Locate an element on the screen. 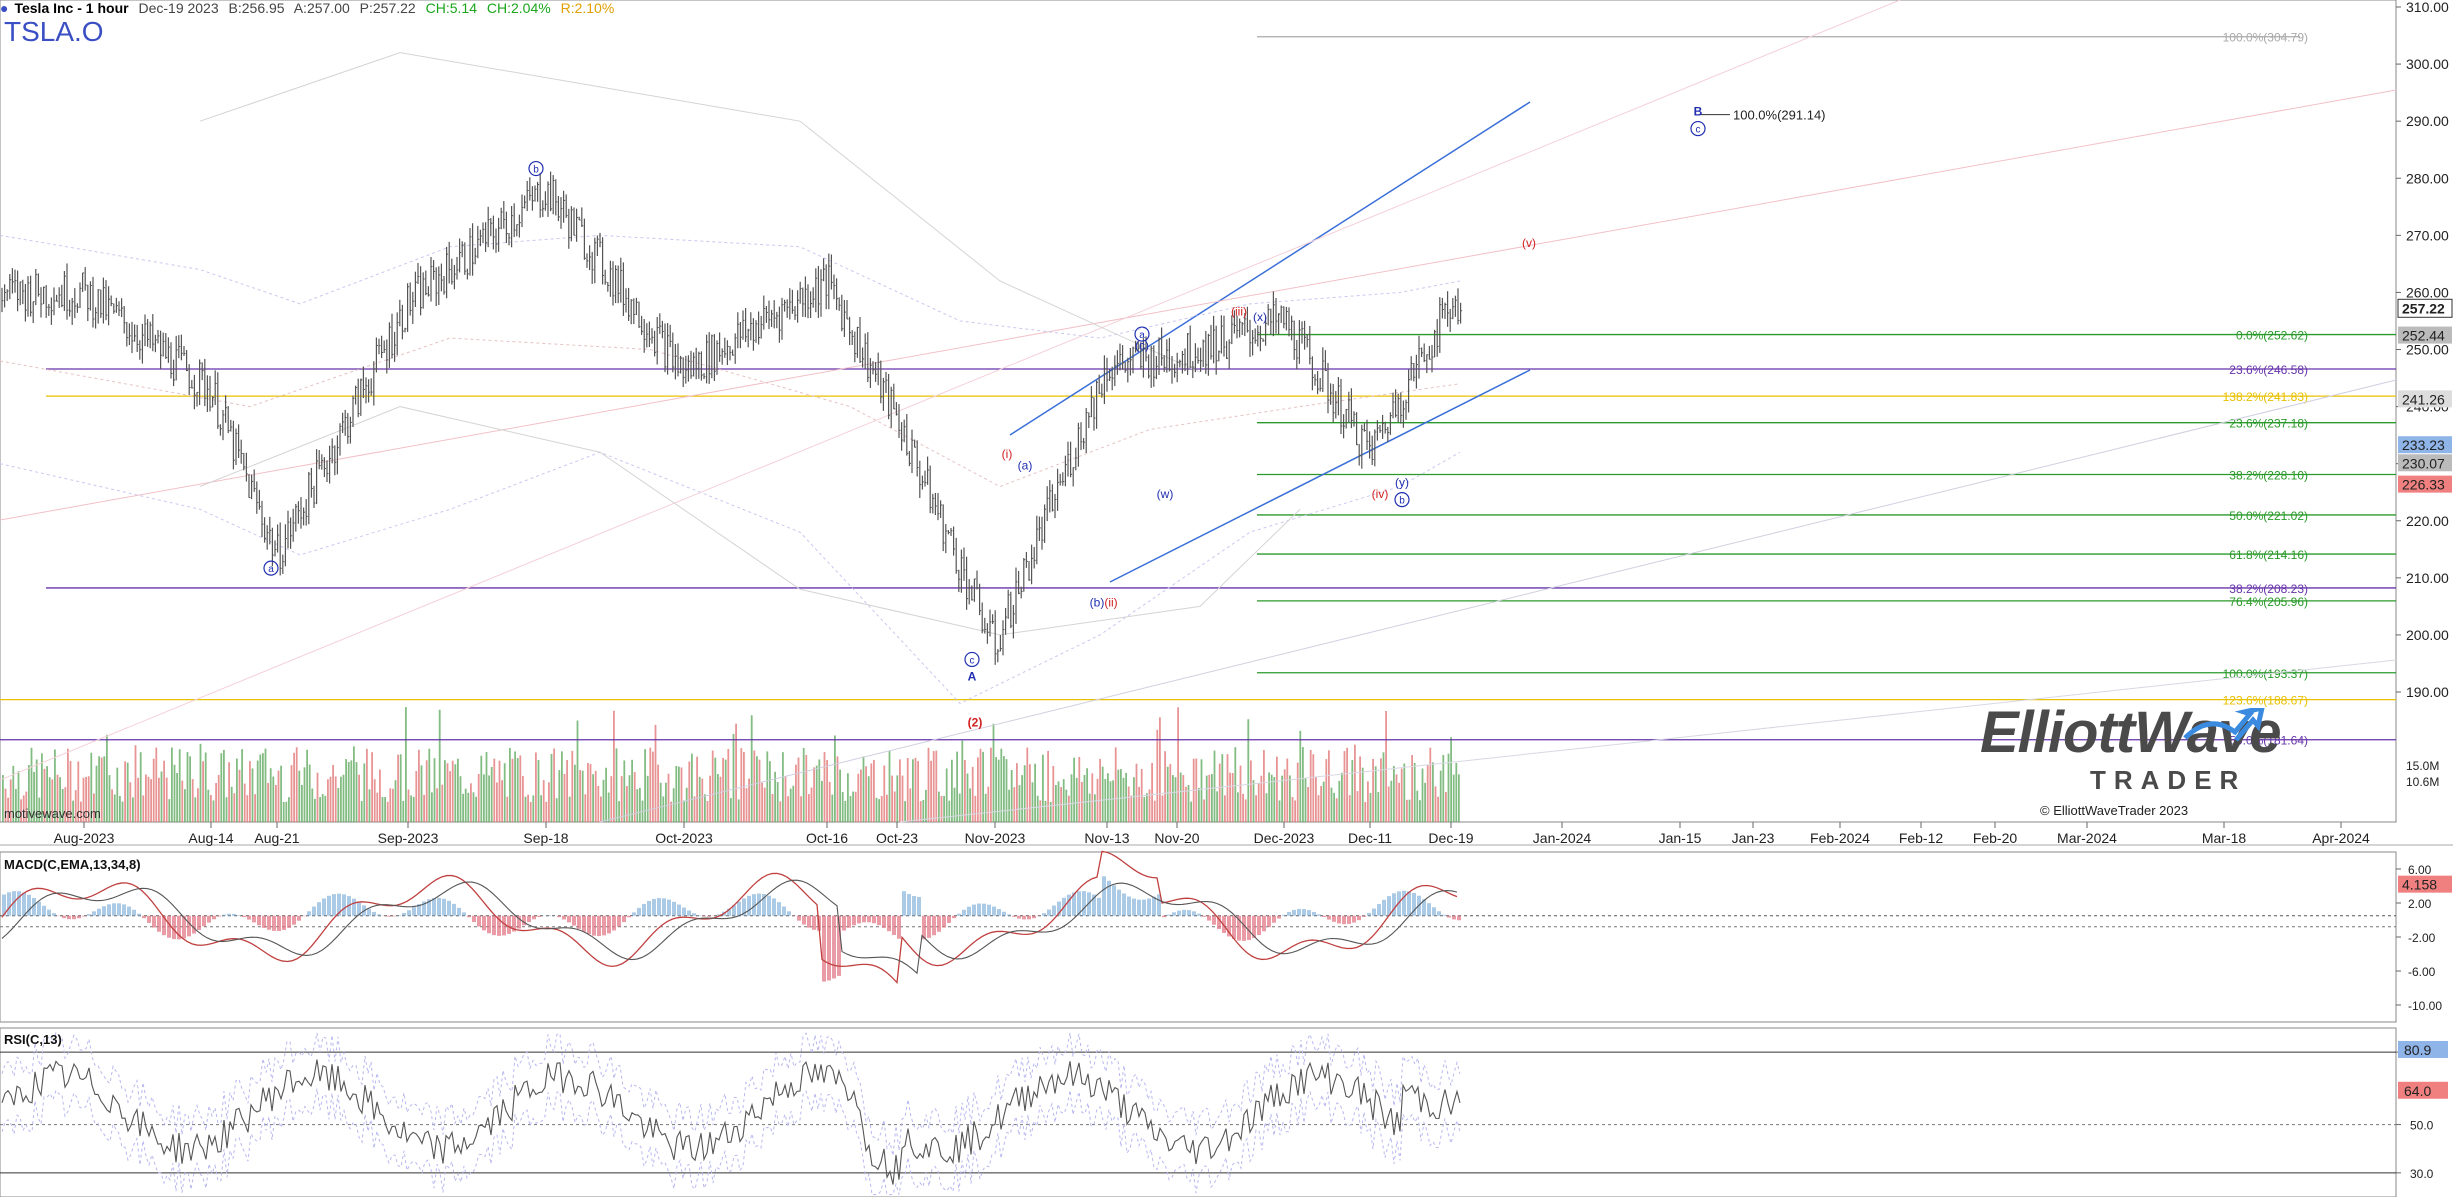 This screenshot has height=1197, width=2453. macd-panel is located at coordinates (1198, 937).